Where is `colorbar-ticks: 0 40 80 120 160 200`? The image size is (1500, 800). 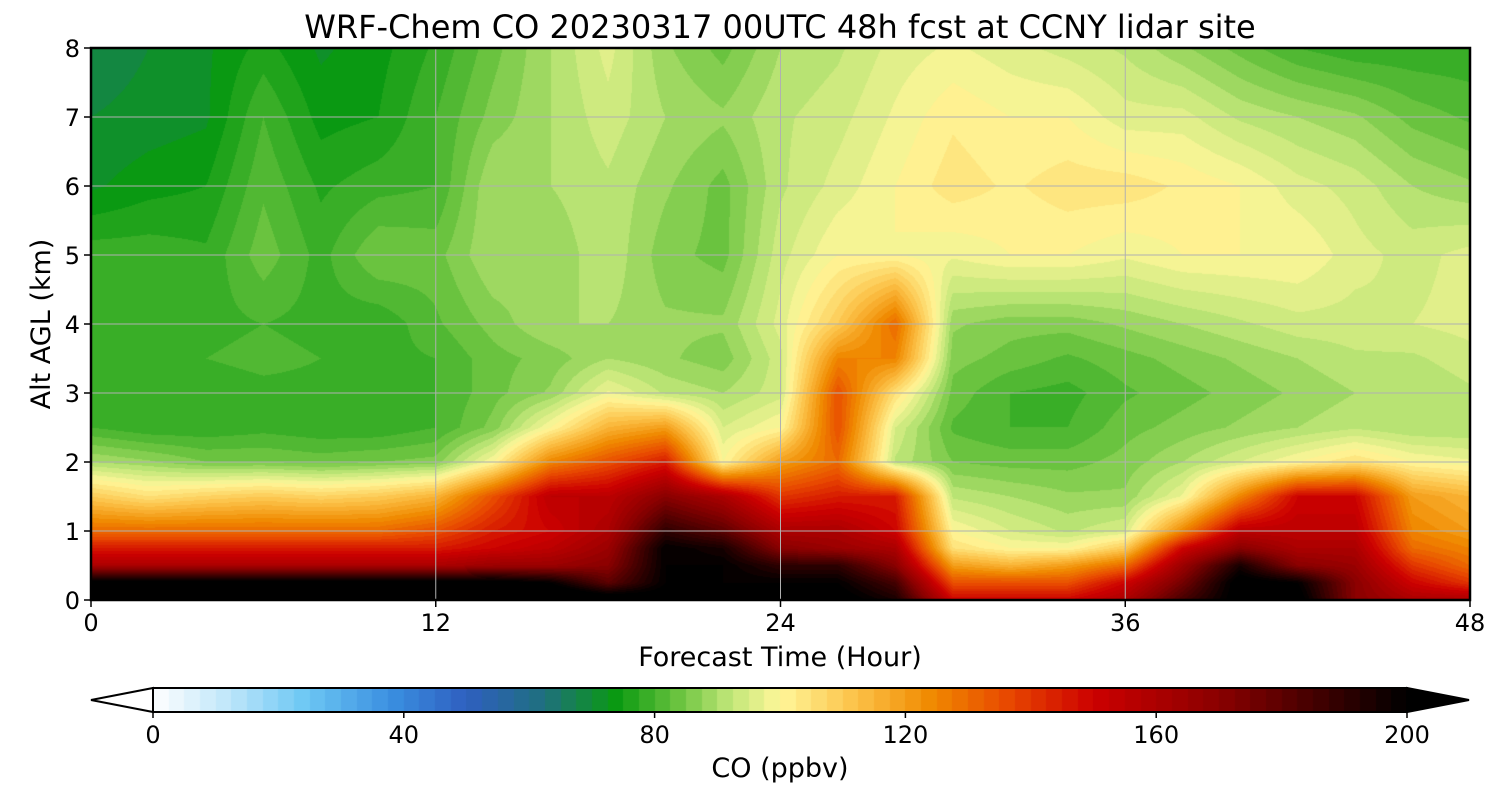 colorbar-ticks: 0 40 80 120 160 200 is located at coordinates (787, 730).